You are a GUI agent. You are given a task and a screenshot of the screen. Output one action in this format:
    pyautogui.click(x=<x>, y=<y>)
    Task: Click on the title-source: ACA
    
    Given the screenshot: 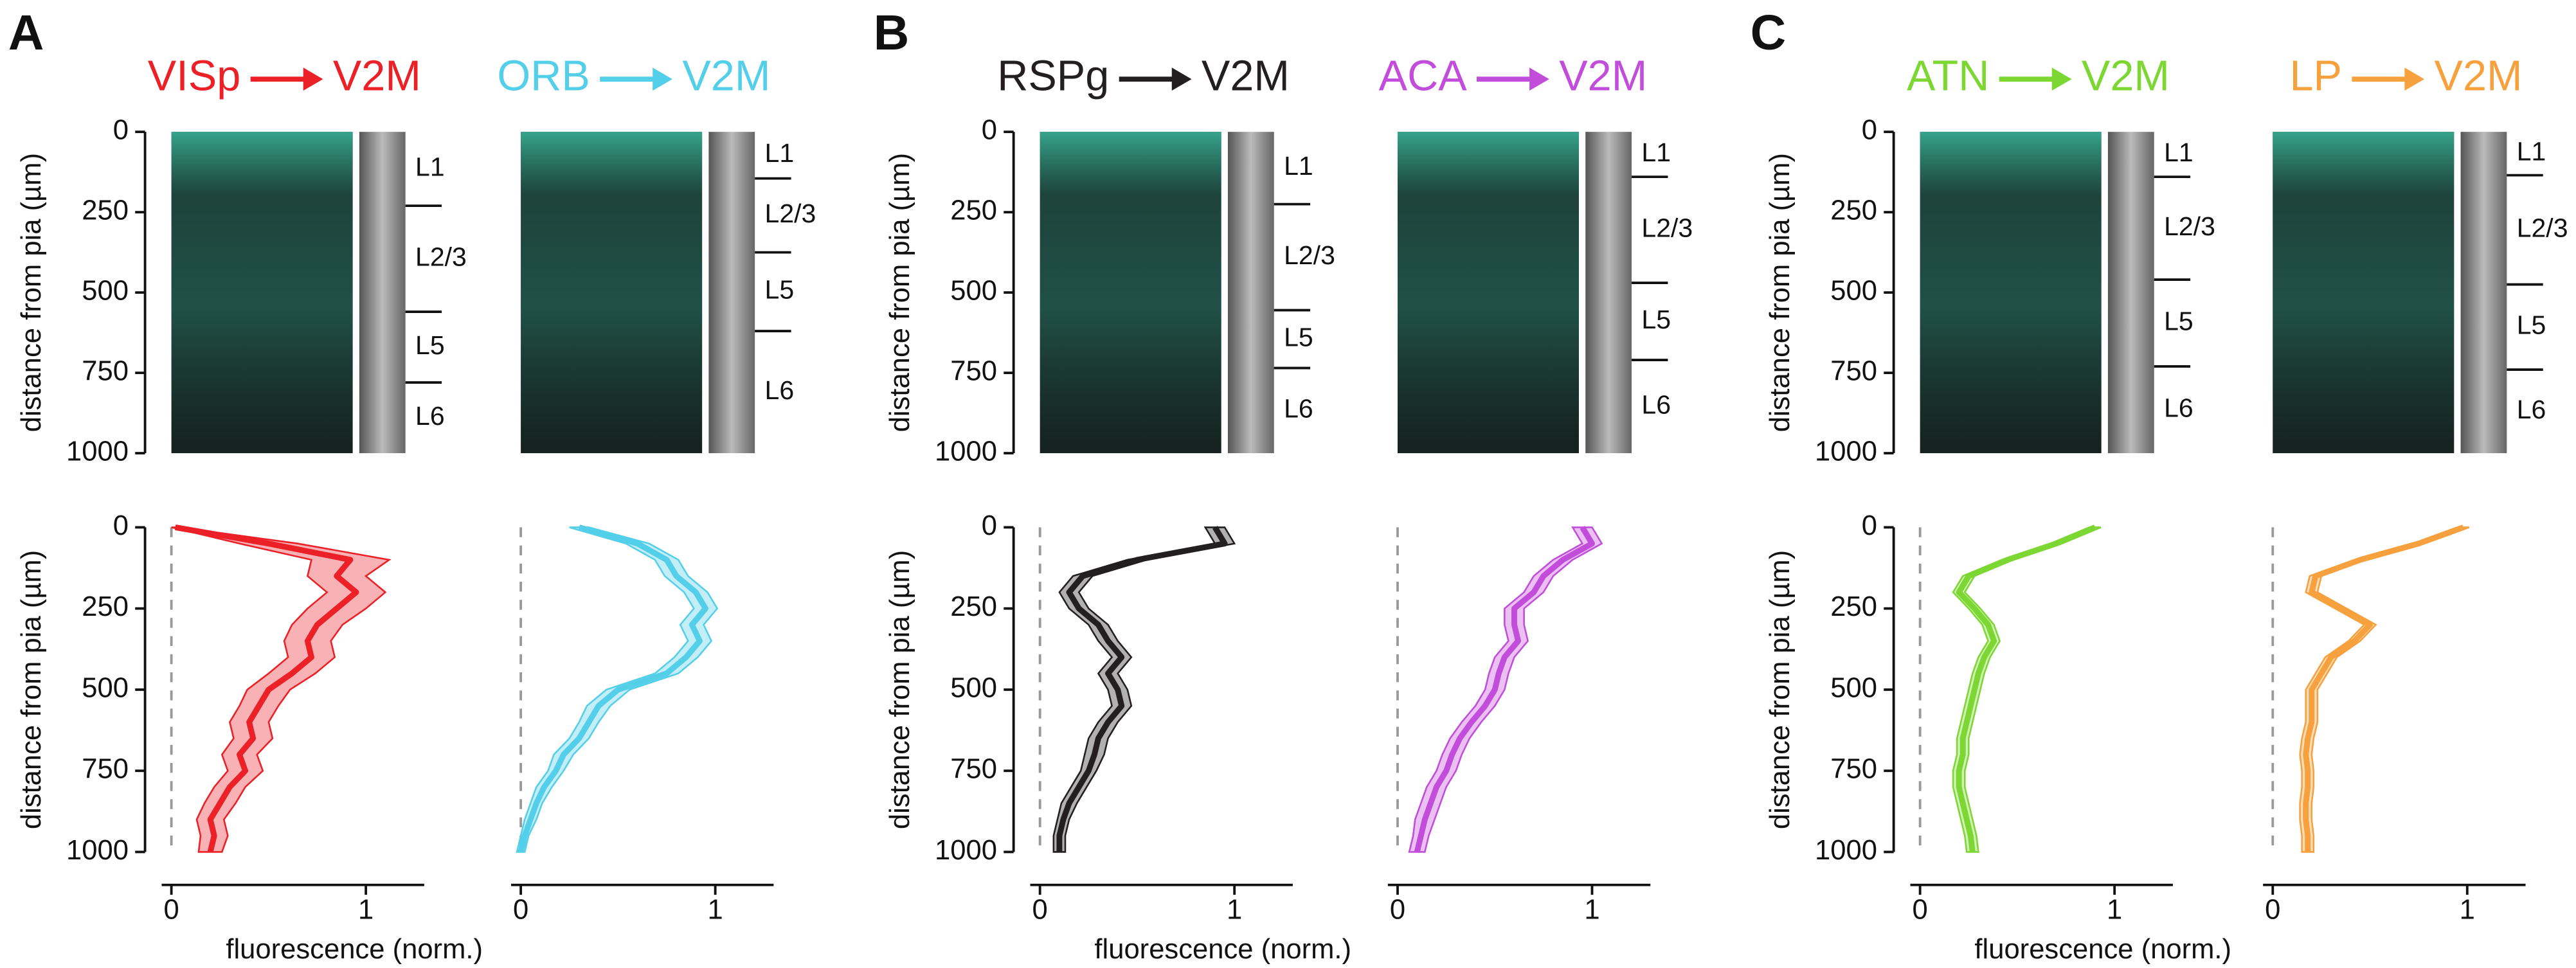 What is the action you would take?
    pyautogui.click(x=1423, y=76)
    